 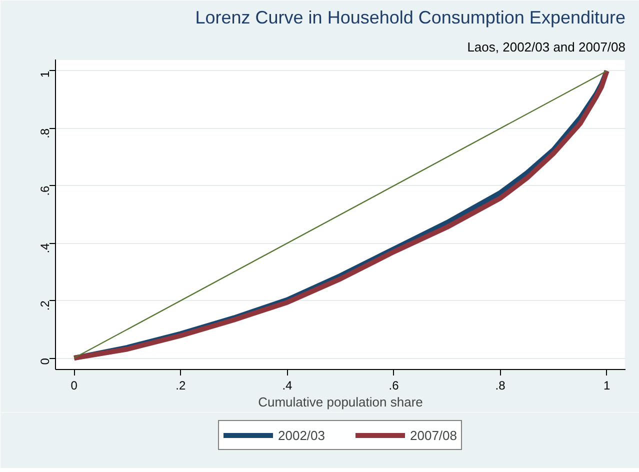 What do you see at coordinates (301, 435) in the screenshot?
I see `legend-label: 2002/03` at bounding box center [301, 435].